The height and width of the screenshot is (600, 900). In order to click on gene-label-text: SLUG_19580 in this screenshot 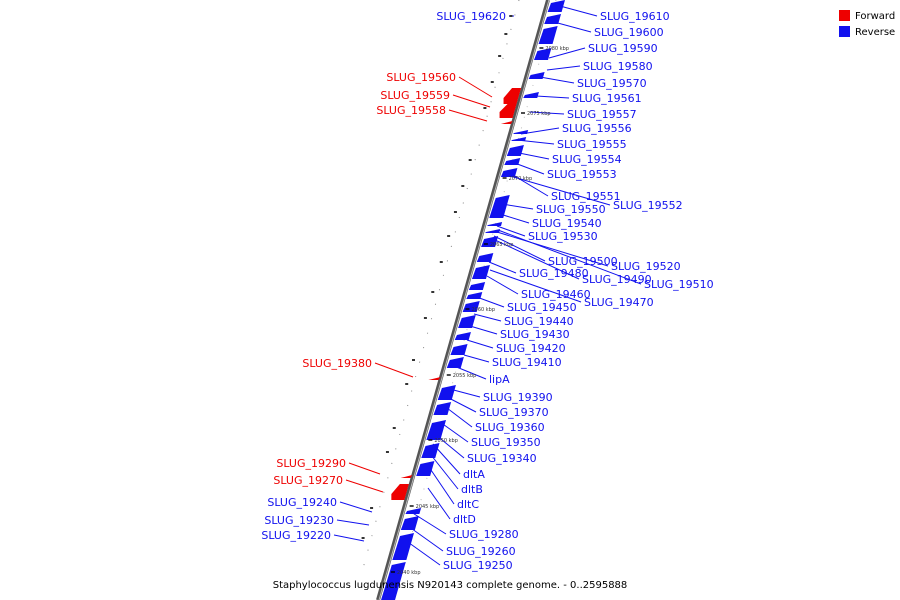, I will do `click(618, 66)`.